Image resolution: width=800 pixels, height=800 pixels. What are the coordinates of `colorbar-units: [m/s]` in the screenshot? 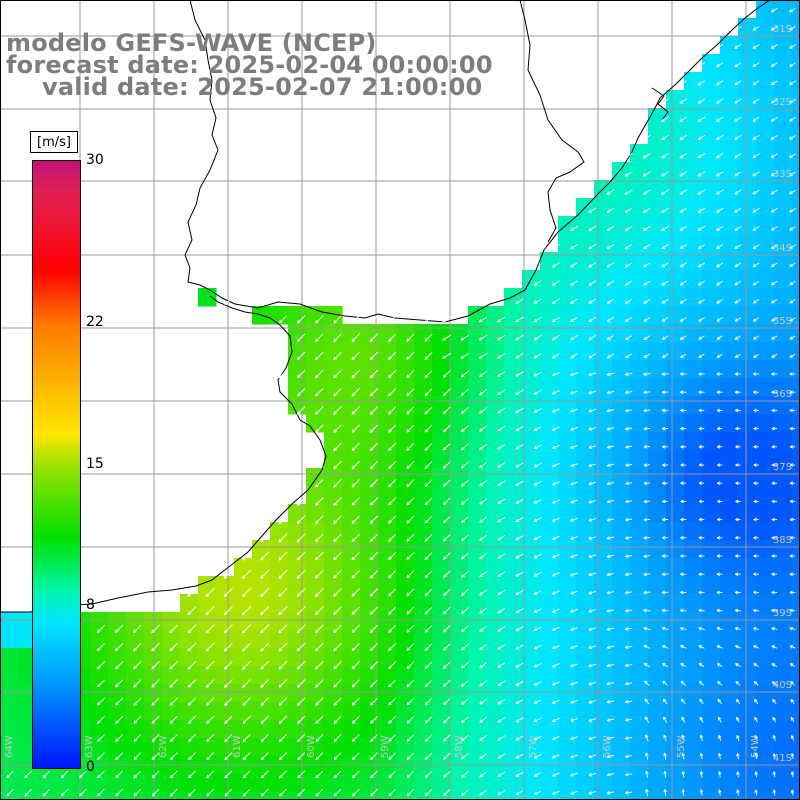 It's located at (54, 142).